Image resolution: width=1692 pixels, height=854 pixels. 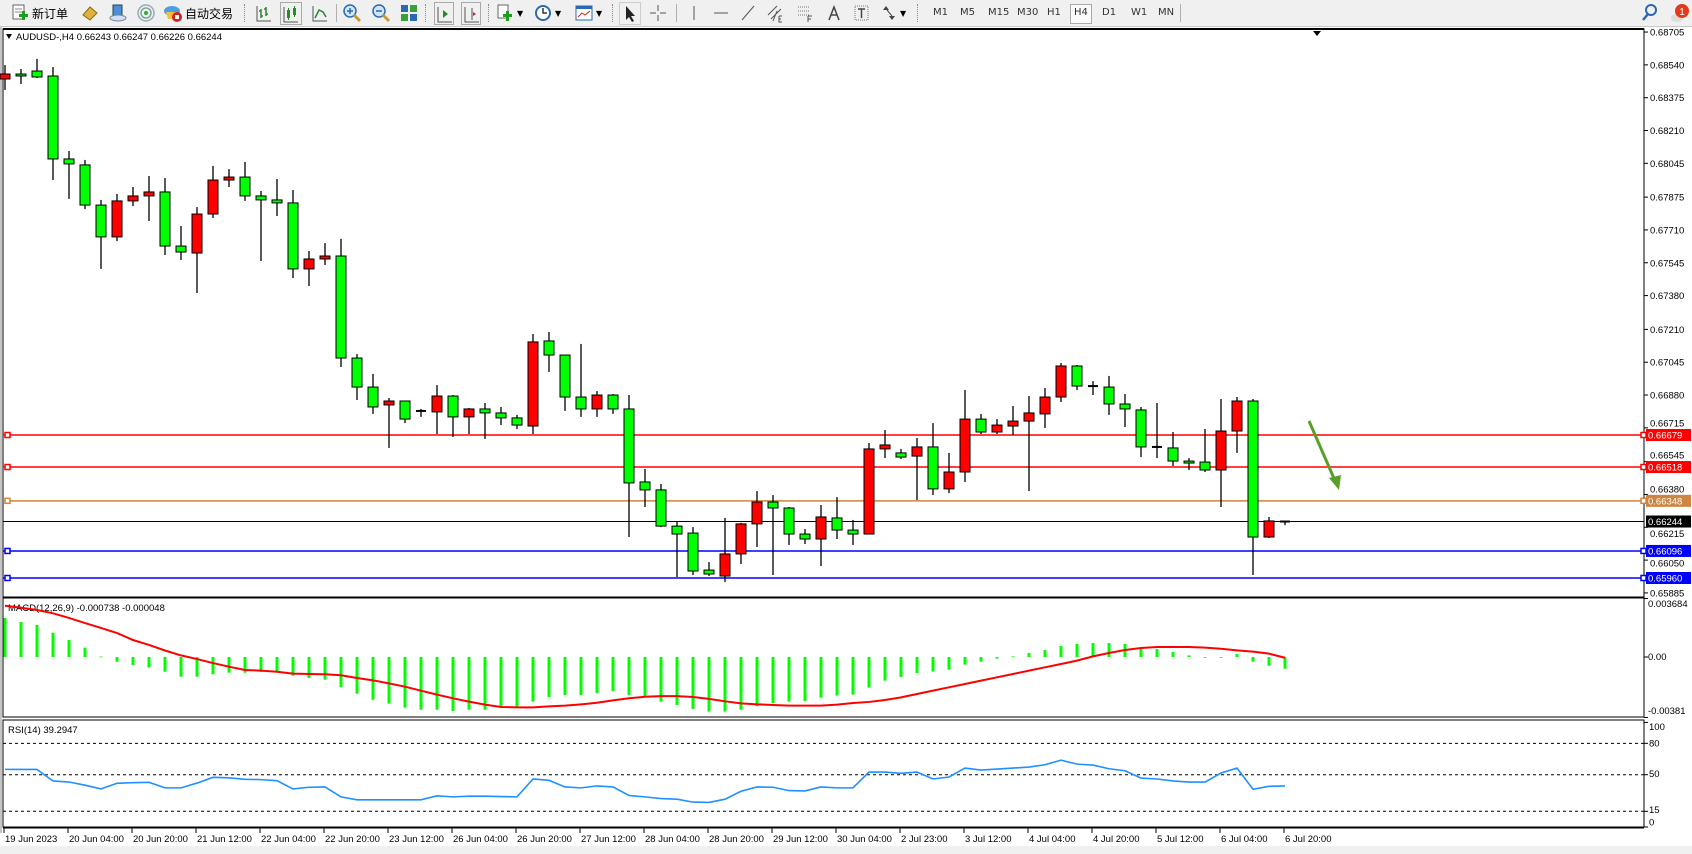 I want to click on text-label-tool-button, so click(x=862, y=13).